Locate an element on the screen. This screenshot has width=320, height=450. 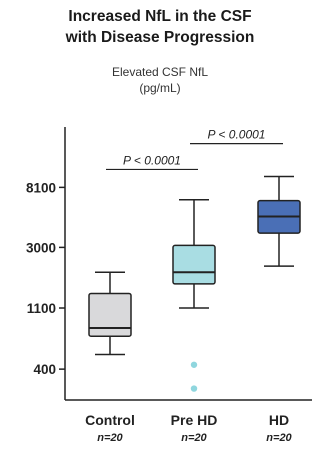
x-category-label: Control is located at coordinates (110, 420).